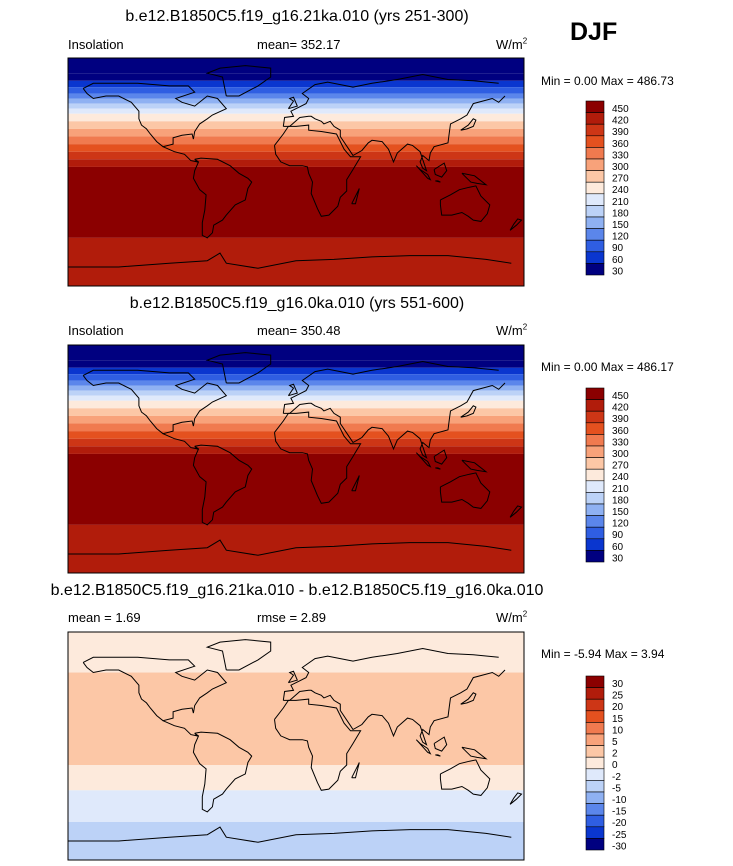 The image size is (733, 866). What do you see at coordinates (618, 535) in the screenshot?
I see `colorbar-tick-label: 90` at bounding box center [618, 535].